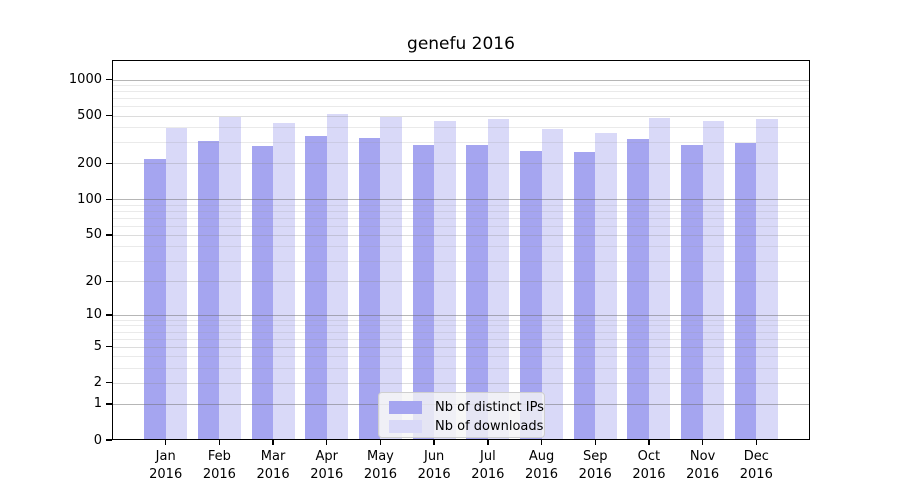 Image resolution: width=900 pixels, height=500 pixels. What do you see at coordinates (405, 407) in the screenshot?
I see `legend-swatch-distinct-ips` at bounding box center [405, 407].